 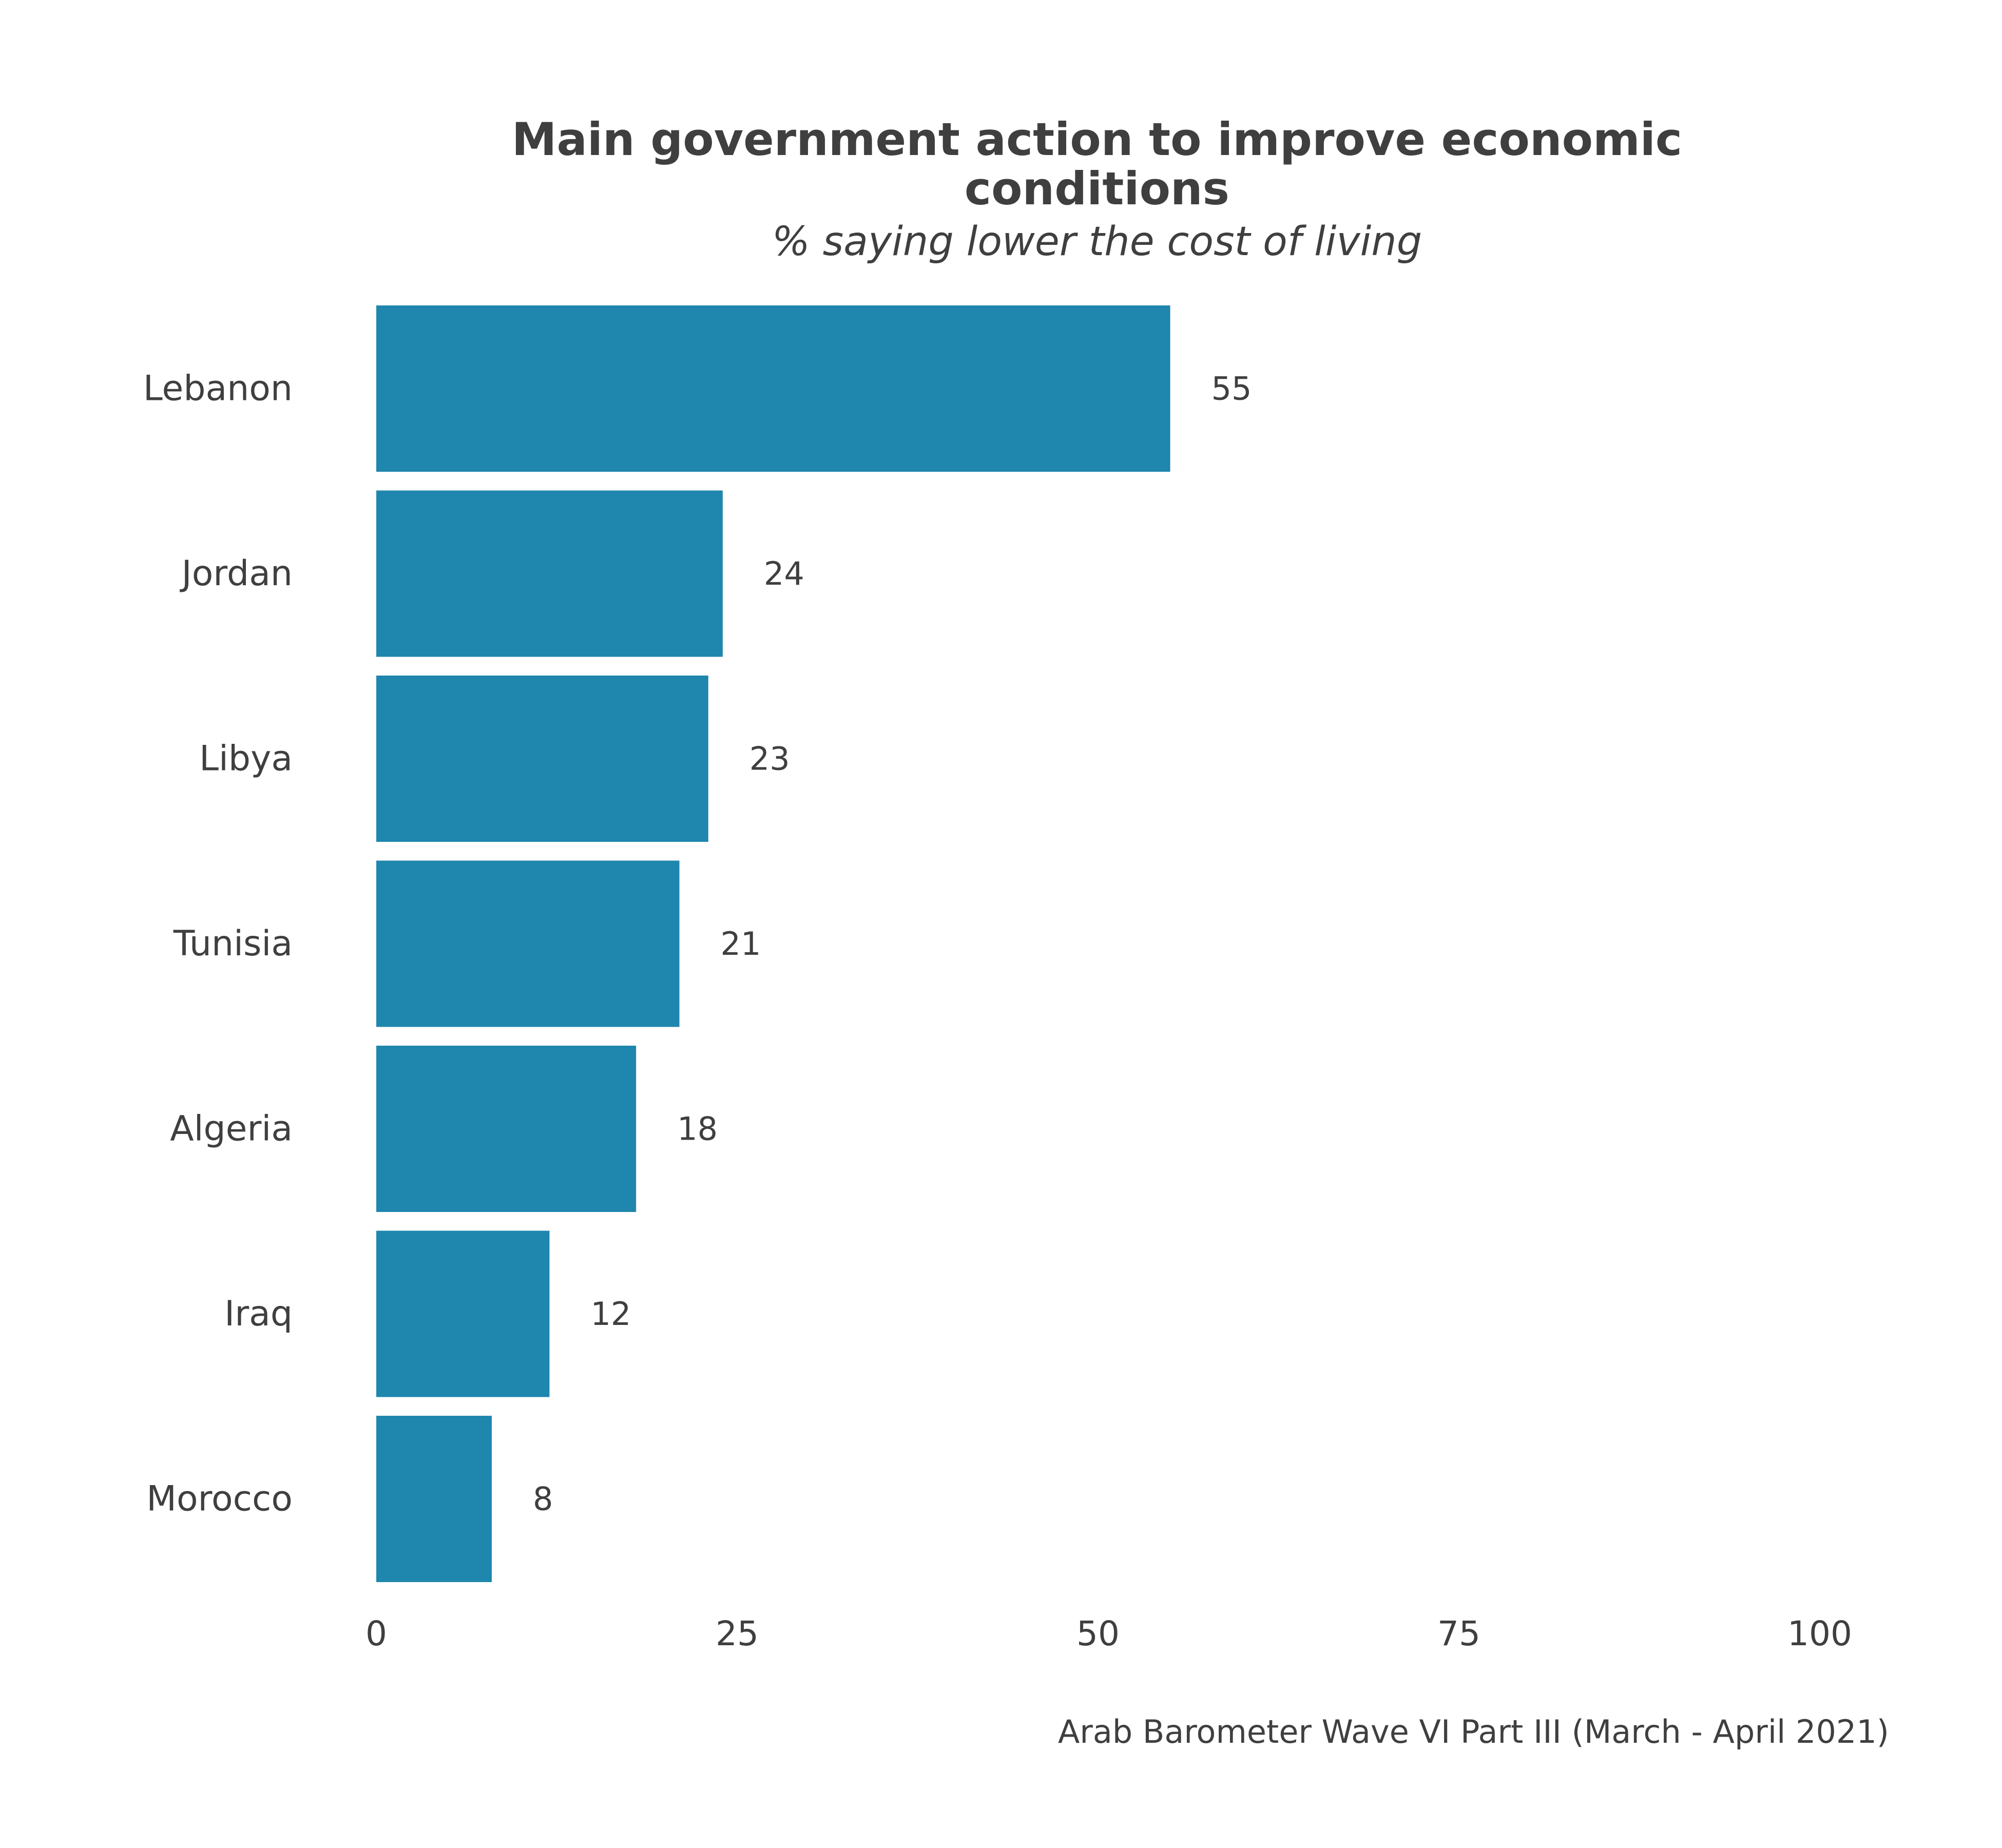 I want to click on value-label-morocco: 8, so click(x=543, y=1499).